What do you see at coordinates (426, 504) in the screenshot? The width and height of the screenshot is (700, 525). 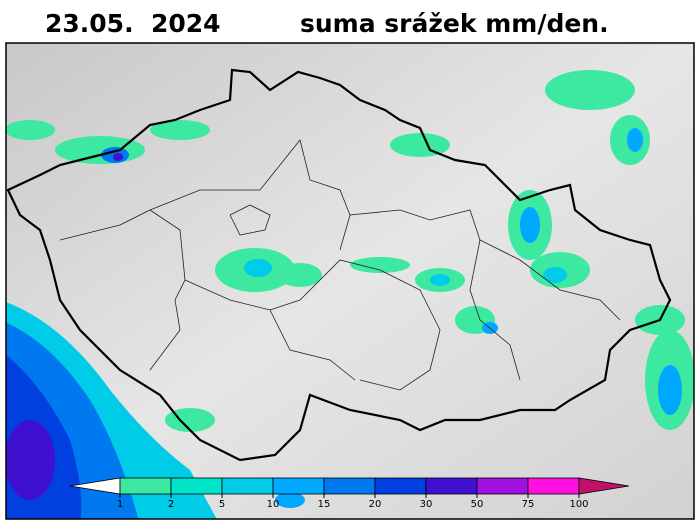 I see `colorbar-label: 30` at bounding box center [426, 504].